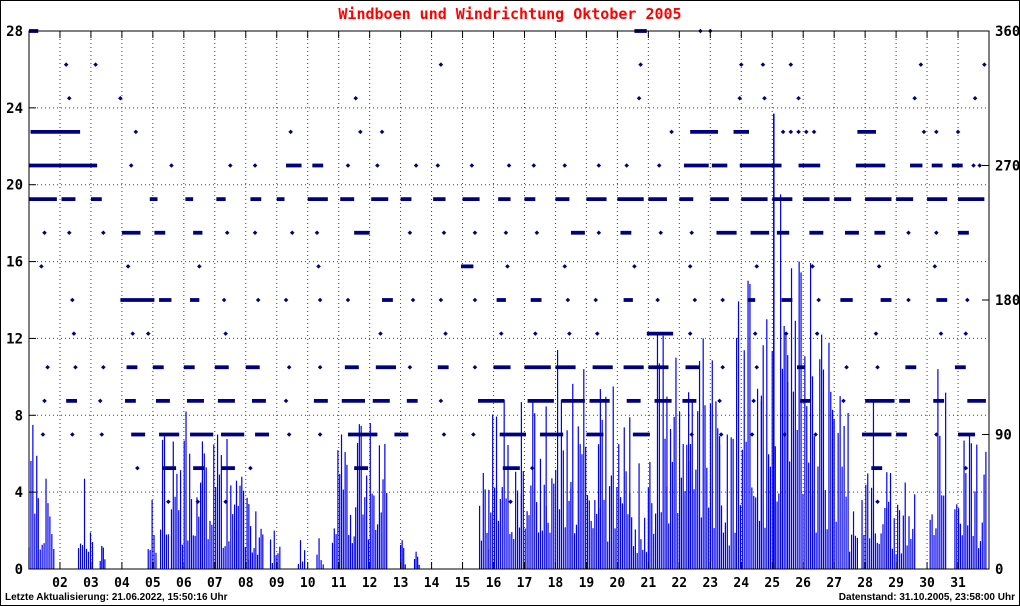  Describe the element at coordinates (772, 583) in the screenshot. I see `x-tick-label: 25` at that location.